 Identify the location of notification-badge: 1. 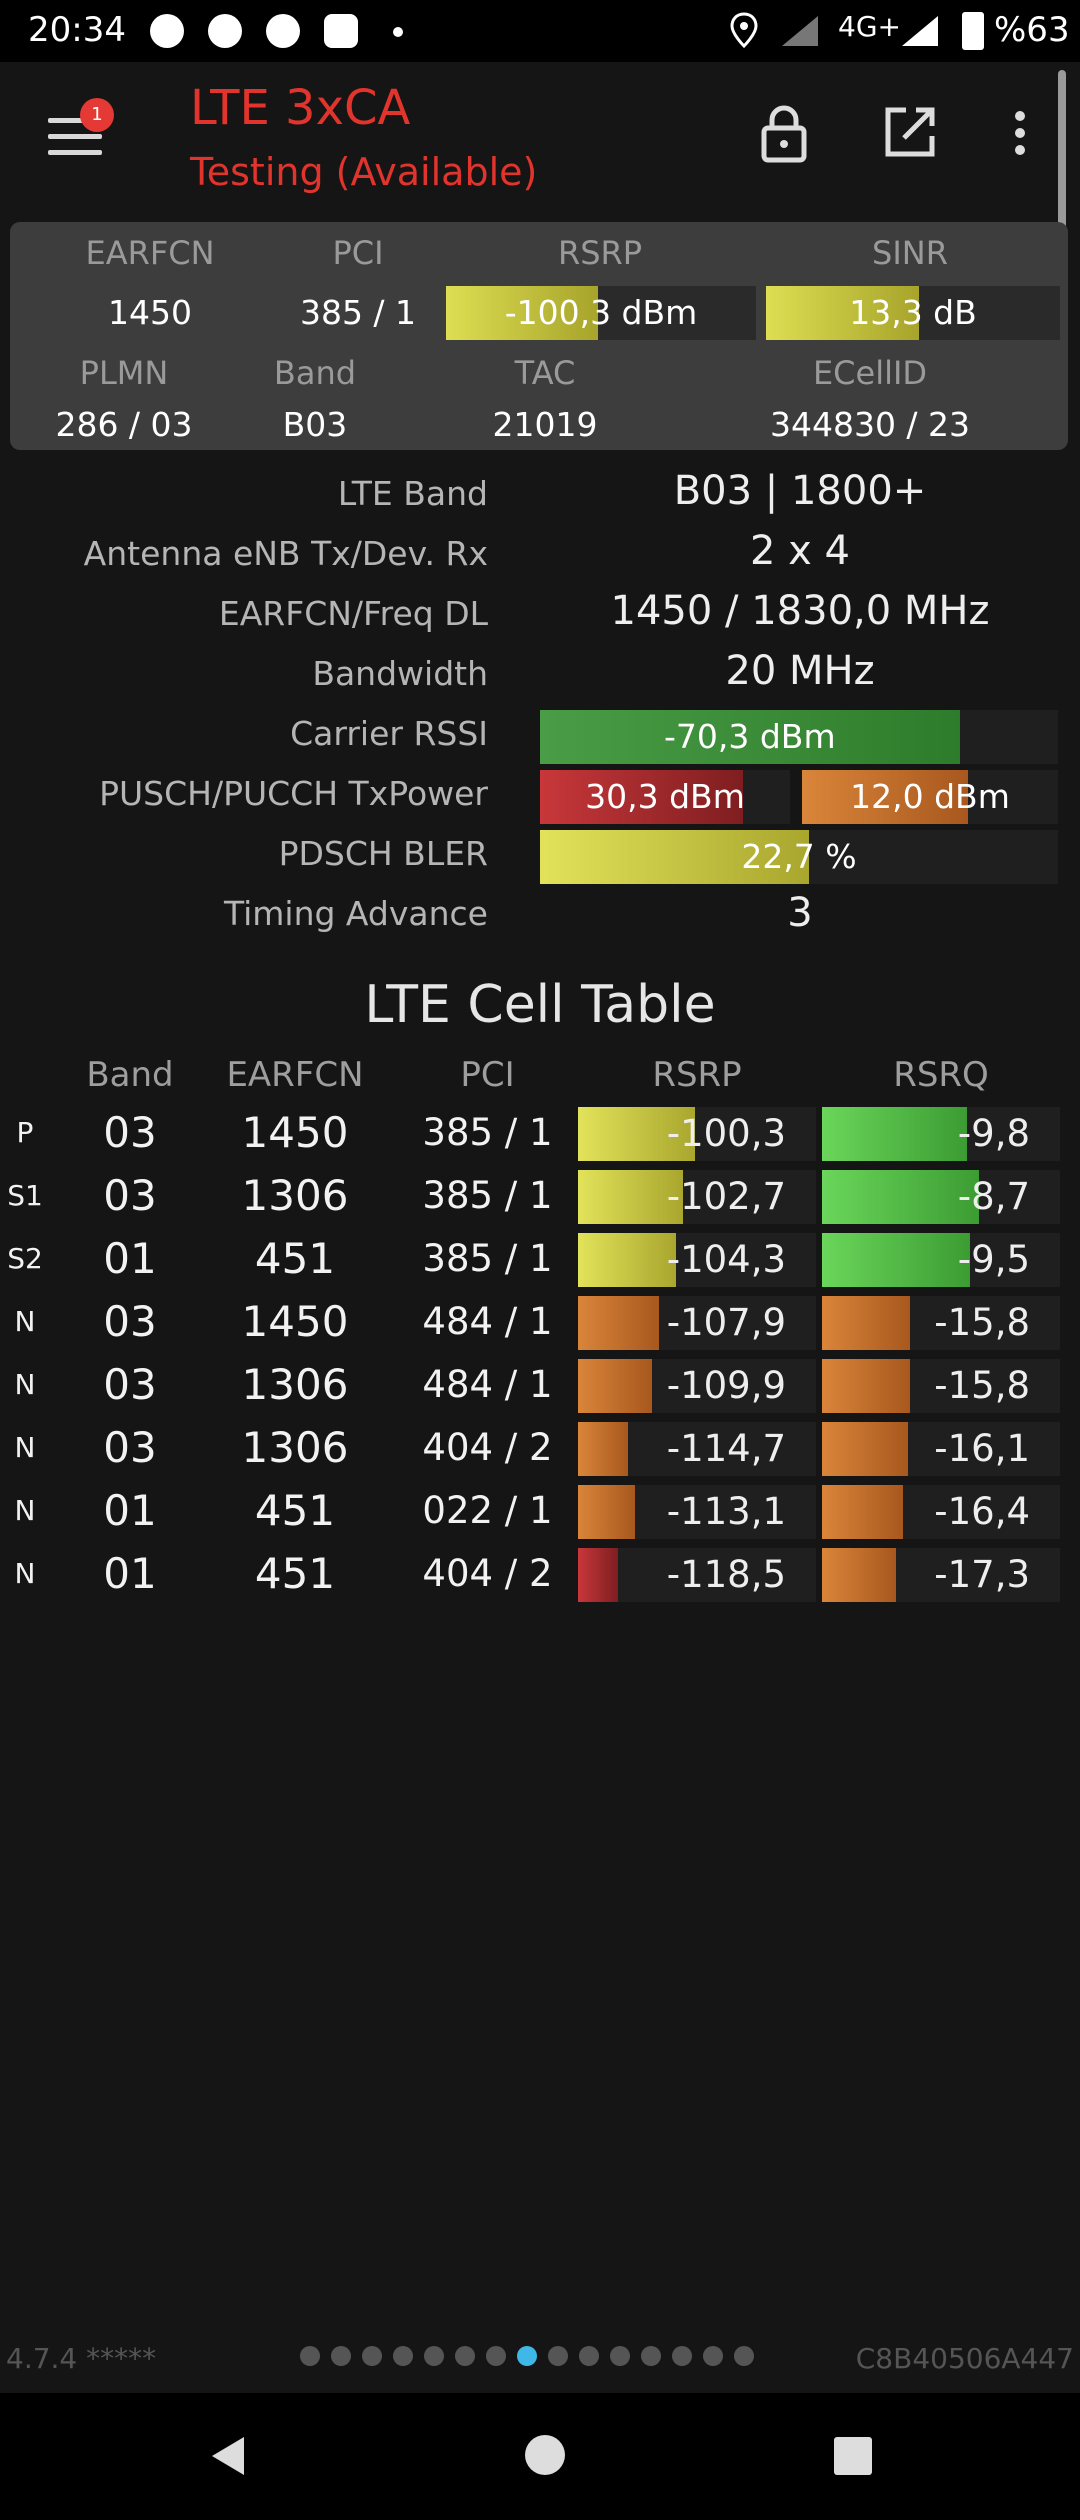
(97, 115).